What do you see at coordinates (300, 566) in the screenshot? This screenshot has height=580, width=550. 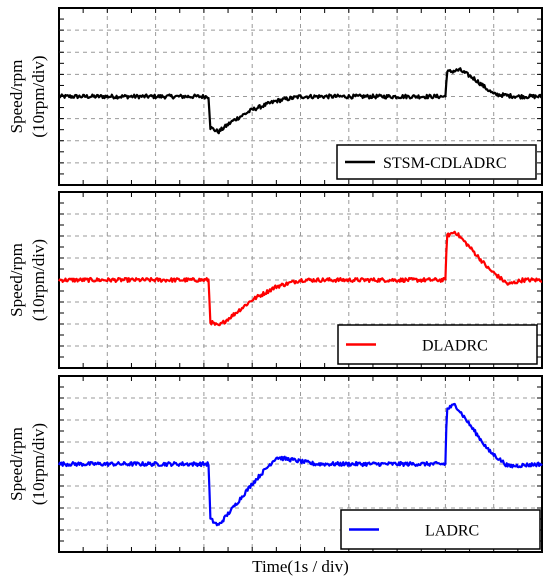 I see `x-axis-label: Time(1s / div)` at bounding box center [300, 566].